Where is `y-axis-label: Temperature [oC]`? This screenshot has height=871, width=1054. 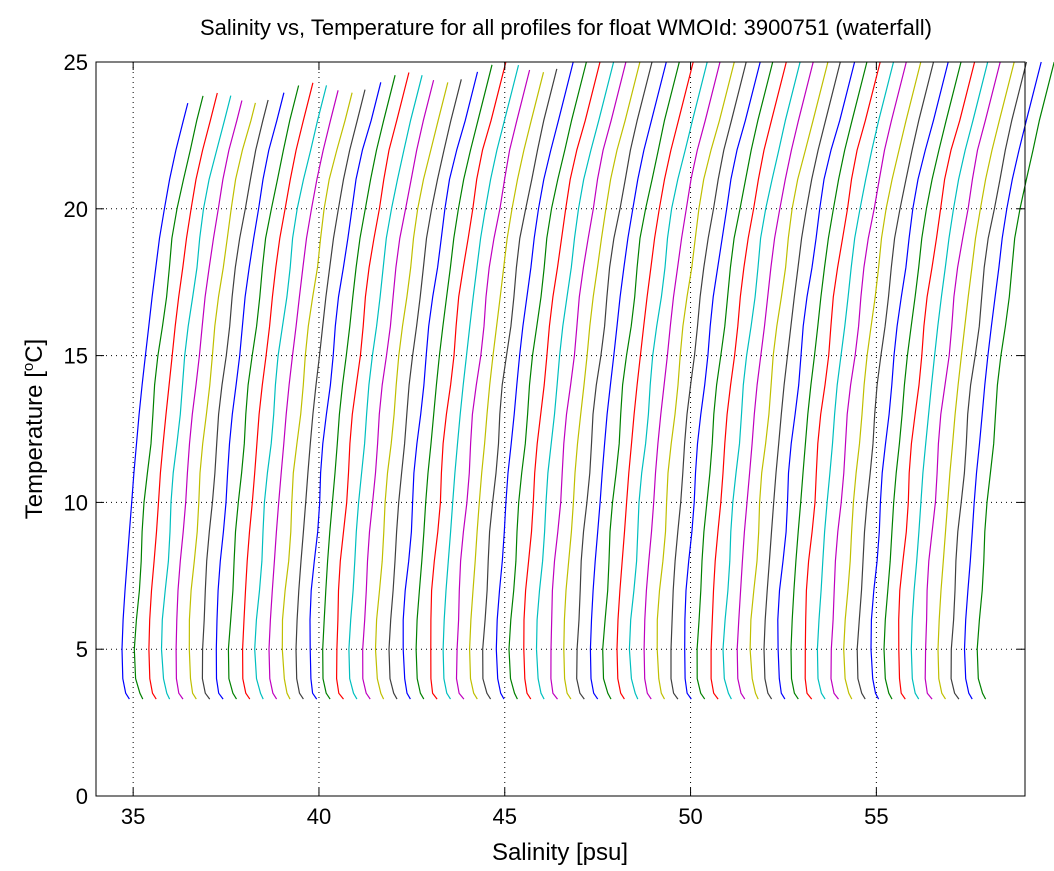 y-axis-label: Temperature [oC] is located at coordinates (34, 429).